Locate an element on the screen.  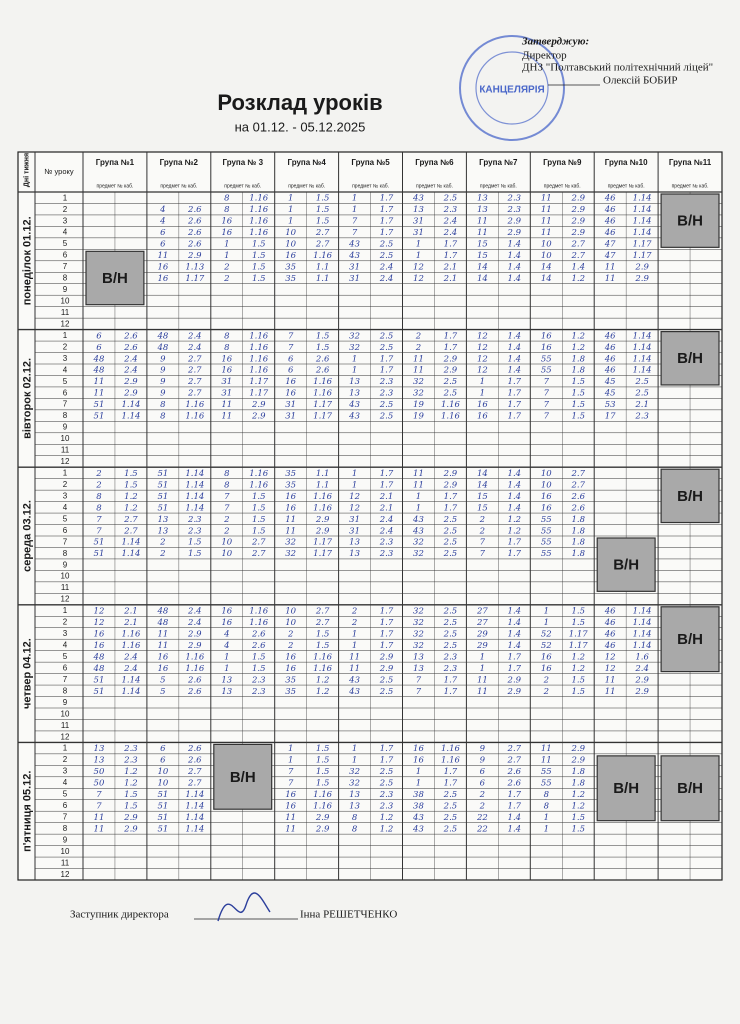
subject-number: 14 is located at coordinates (482, 485).